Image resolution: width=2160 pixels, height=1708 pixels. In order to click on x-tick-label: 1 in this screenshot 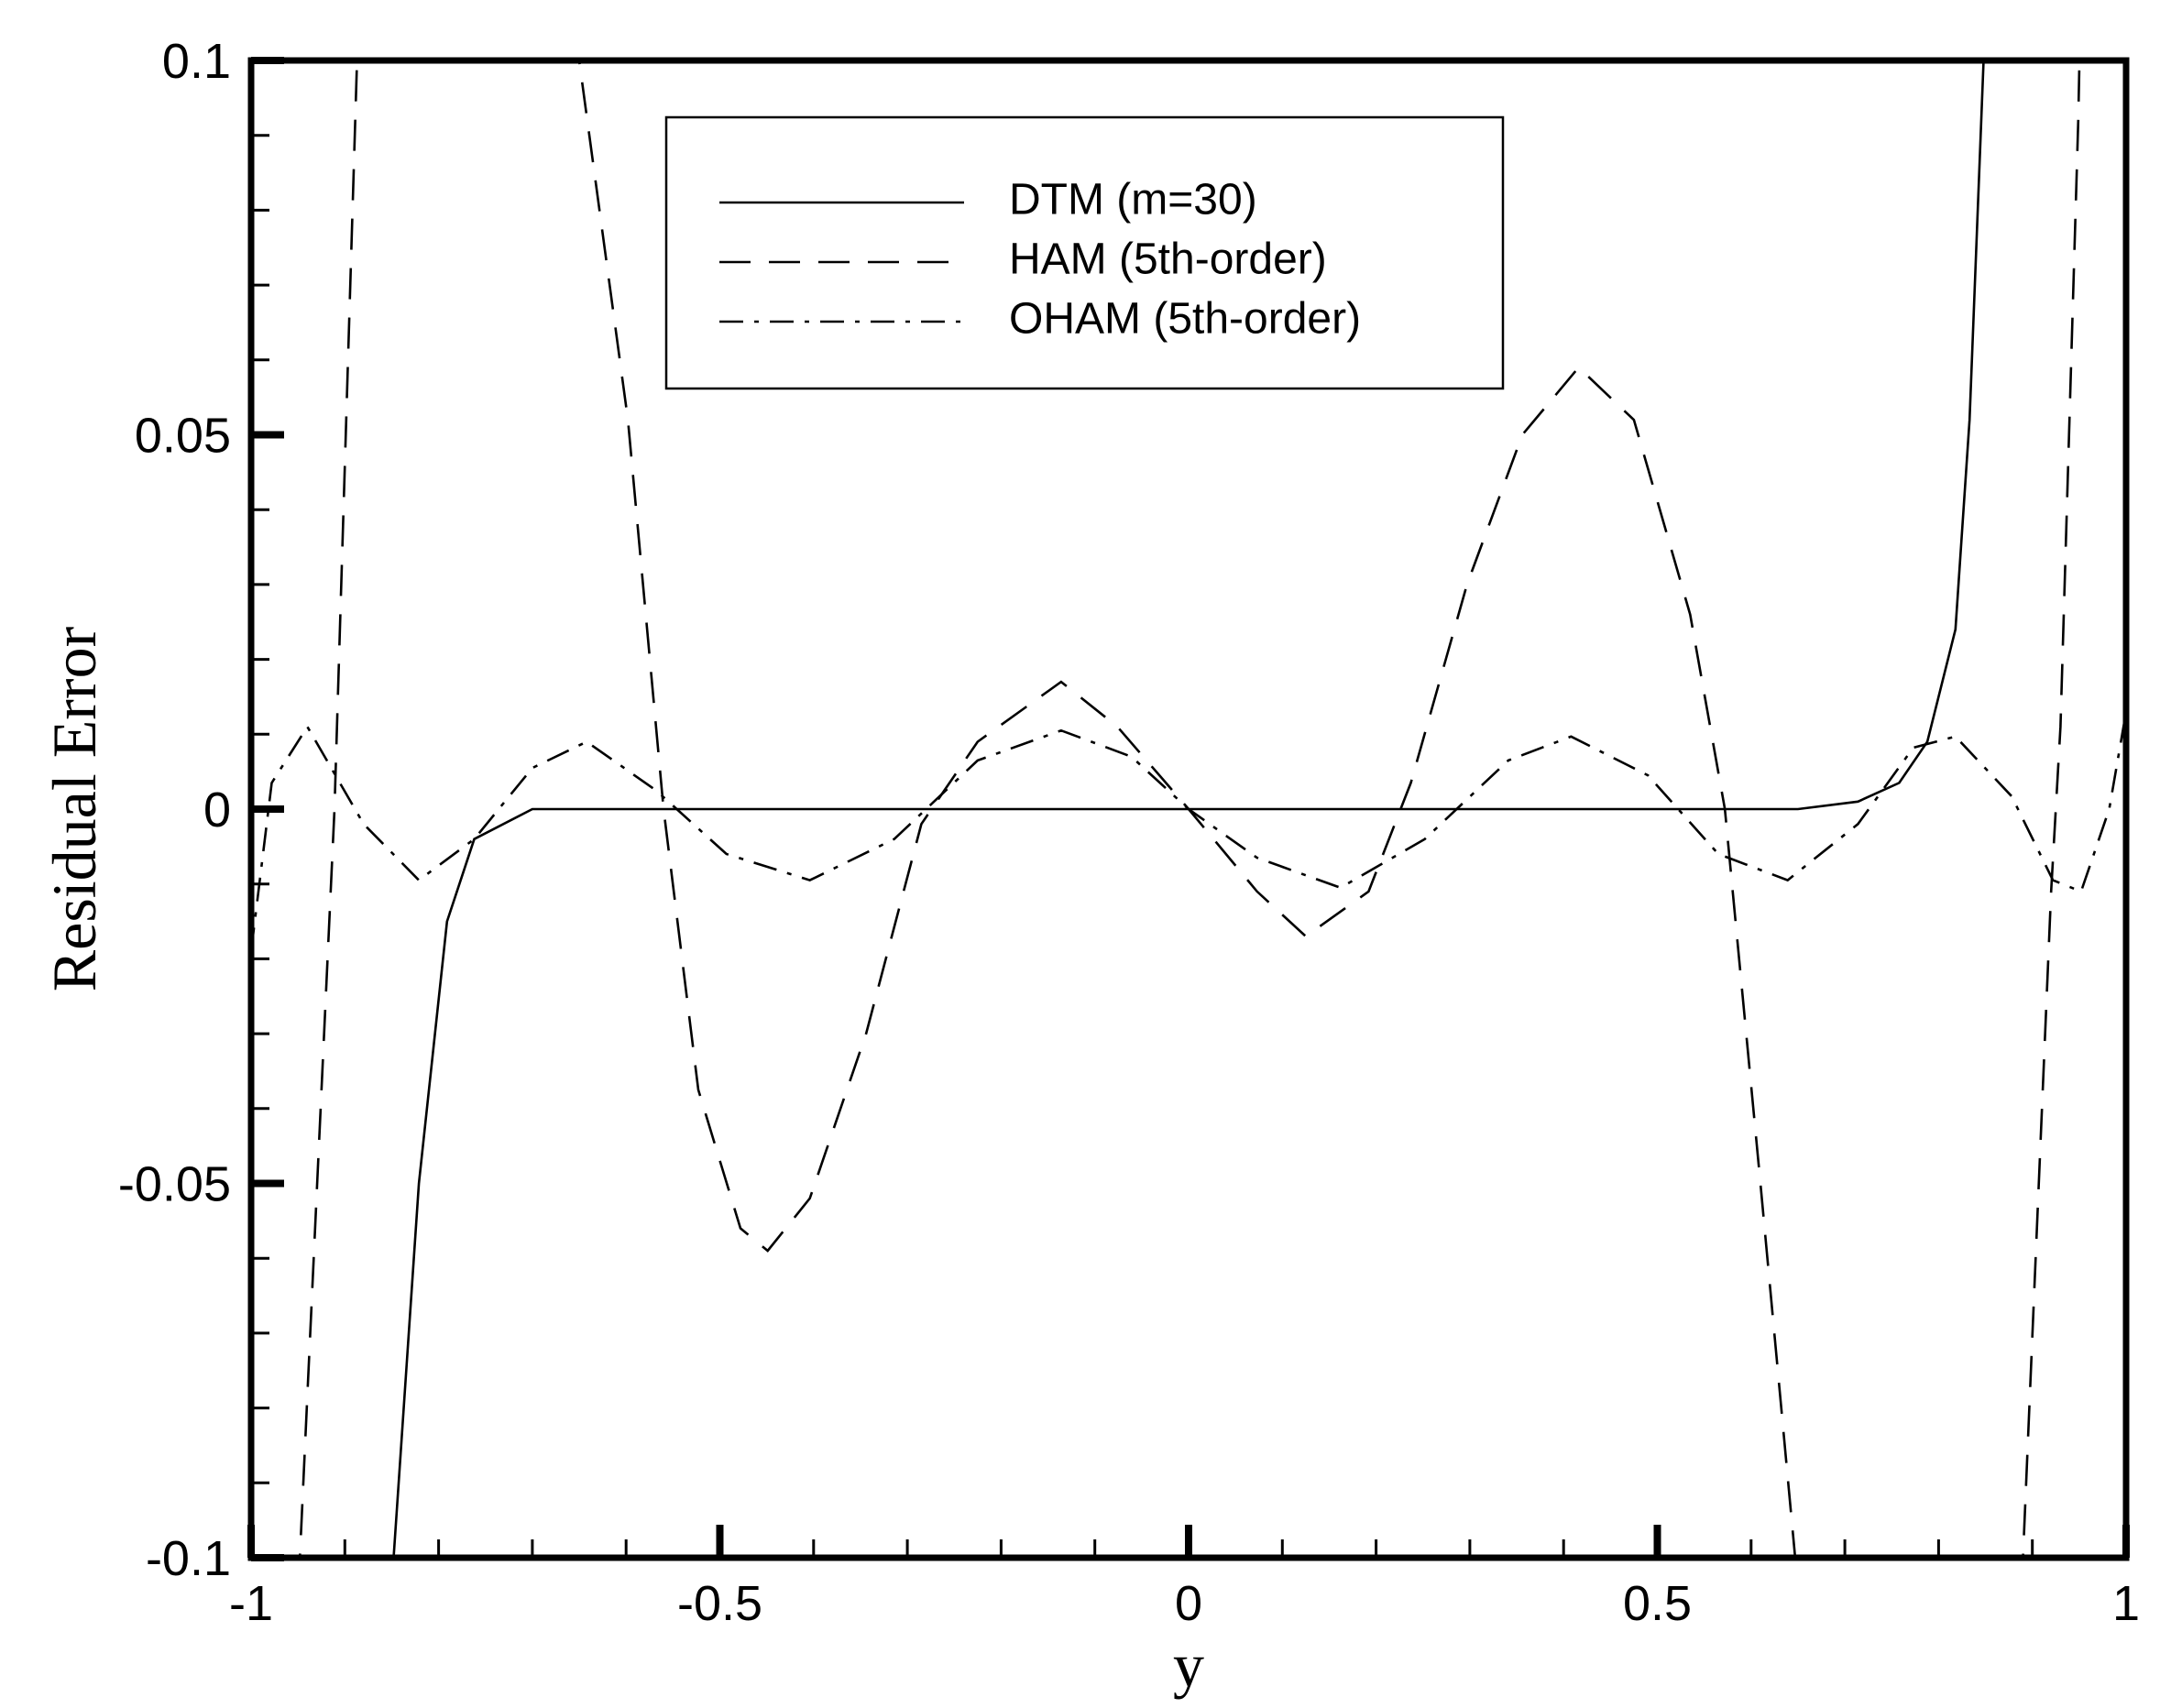, I will do `click(2126, 1604)`.